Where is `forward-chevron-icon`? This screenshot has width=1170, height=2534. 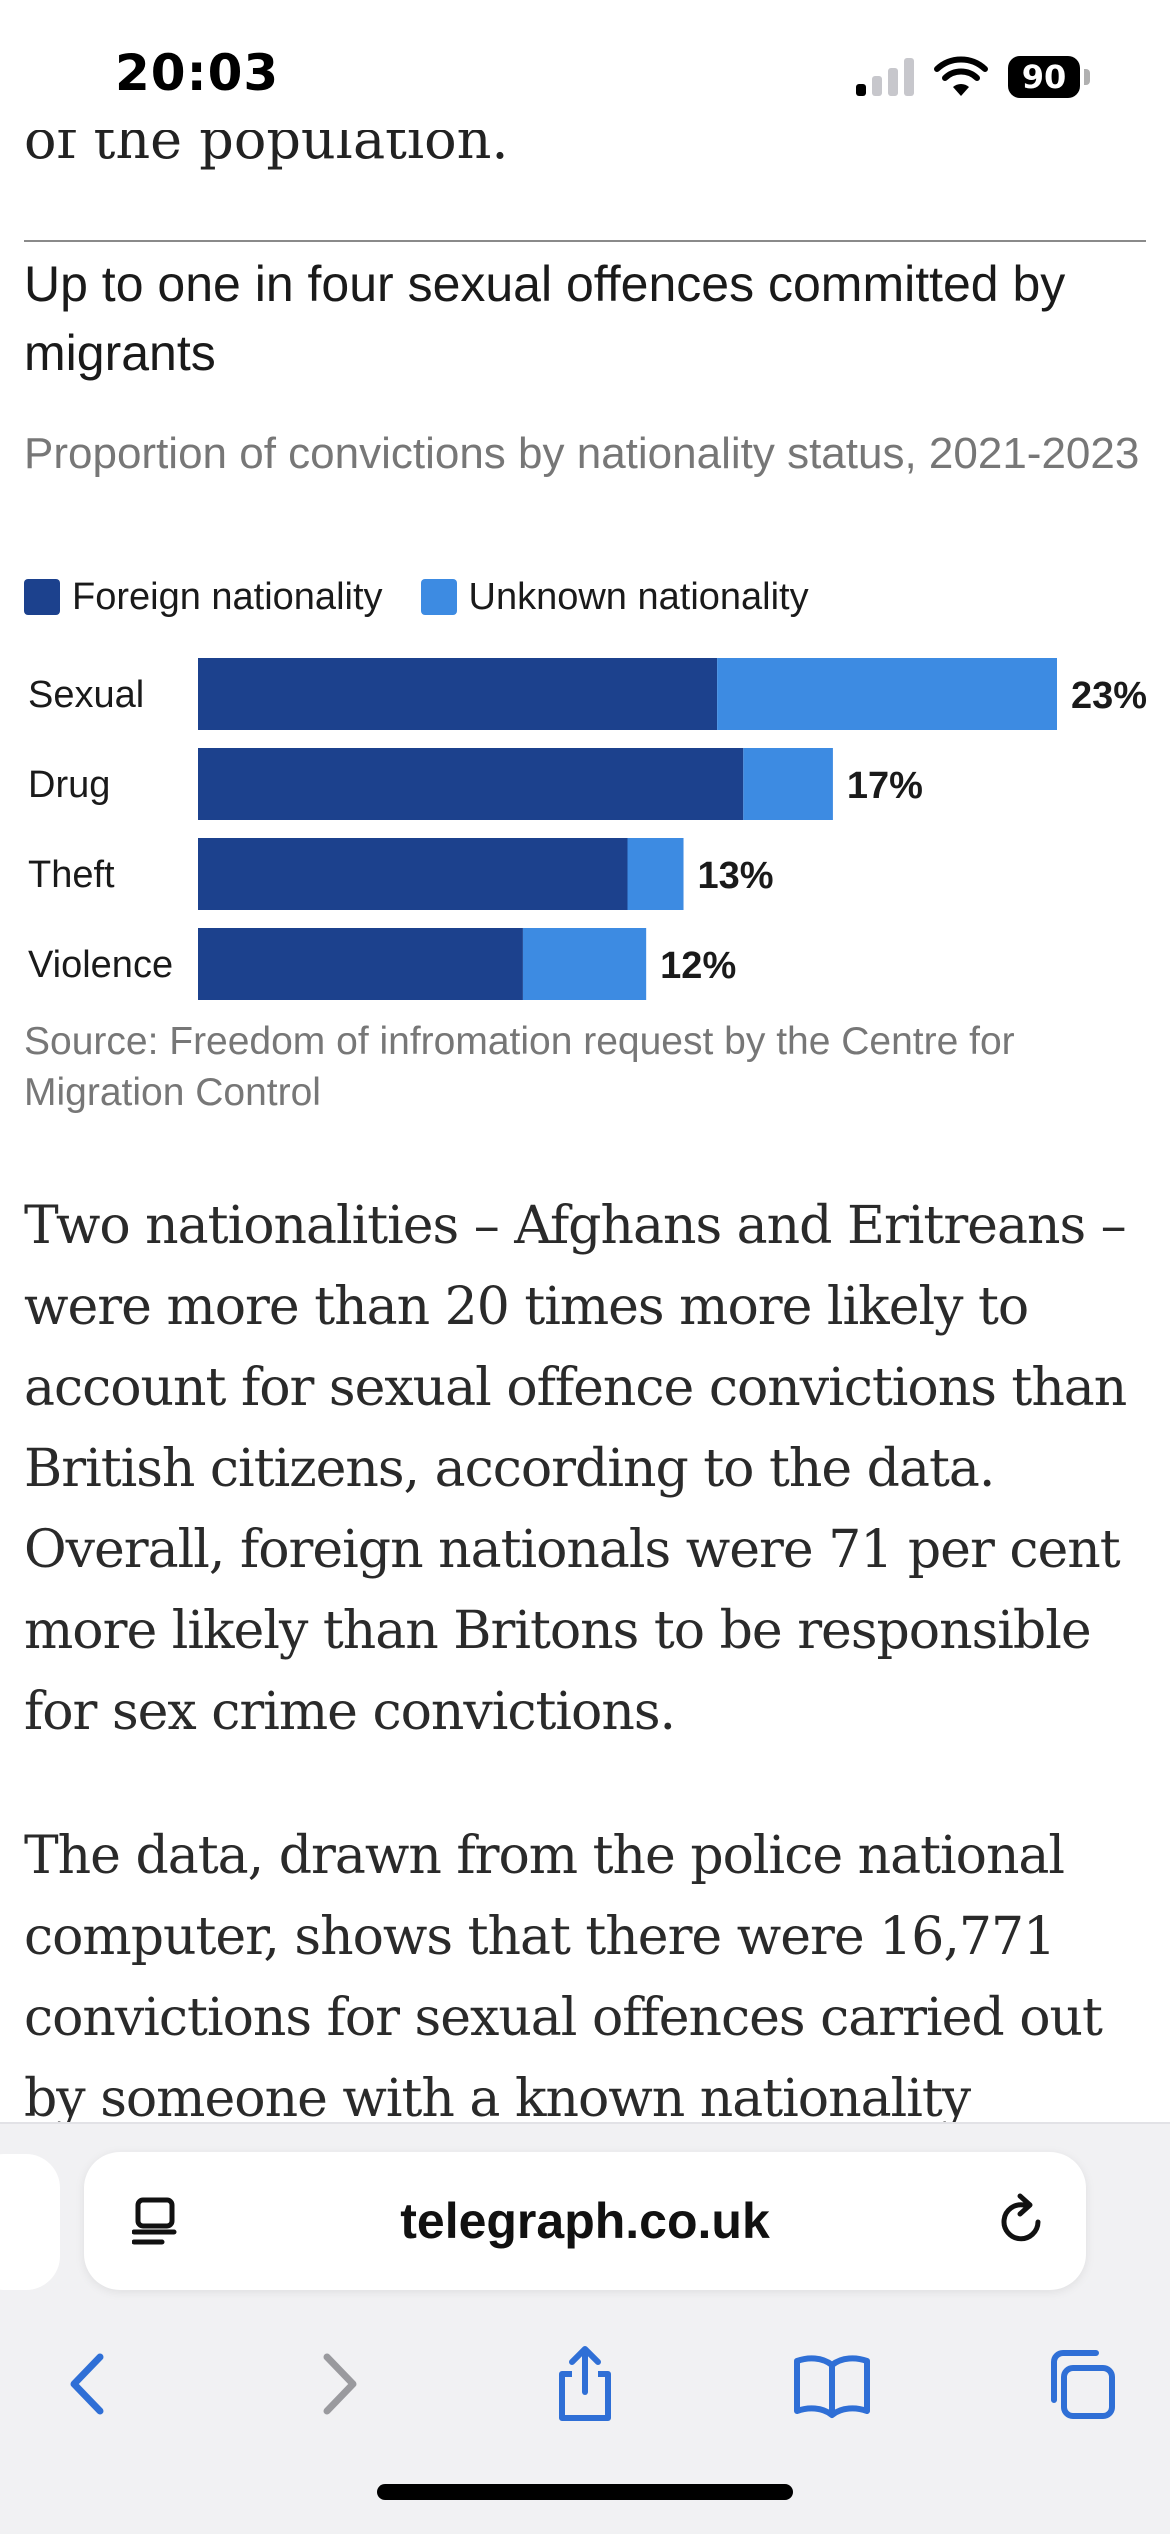
forward-chevron-icon is located at coordinates (340, 2384).